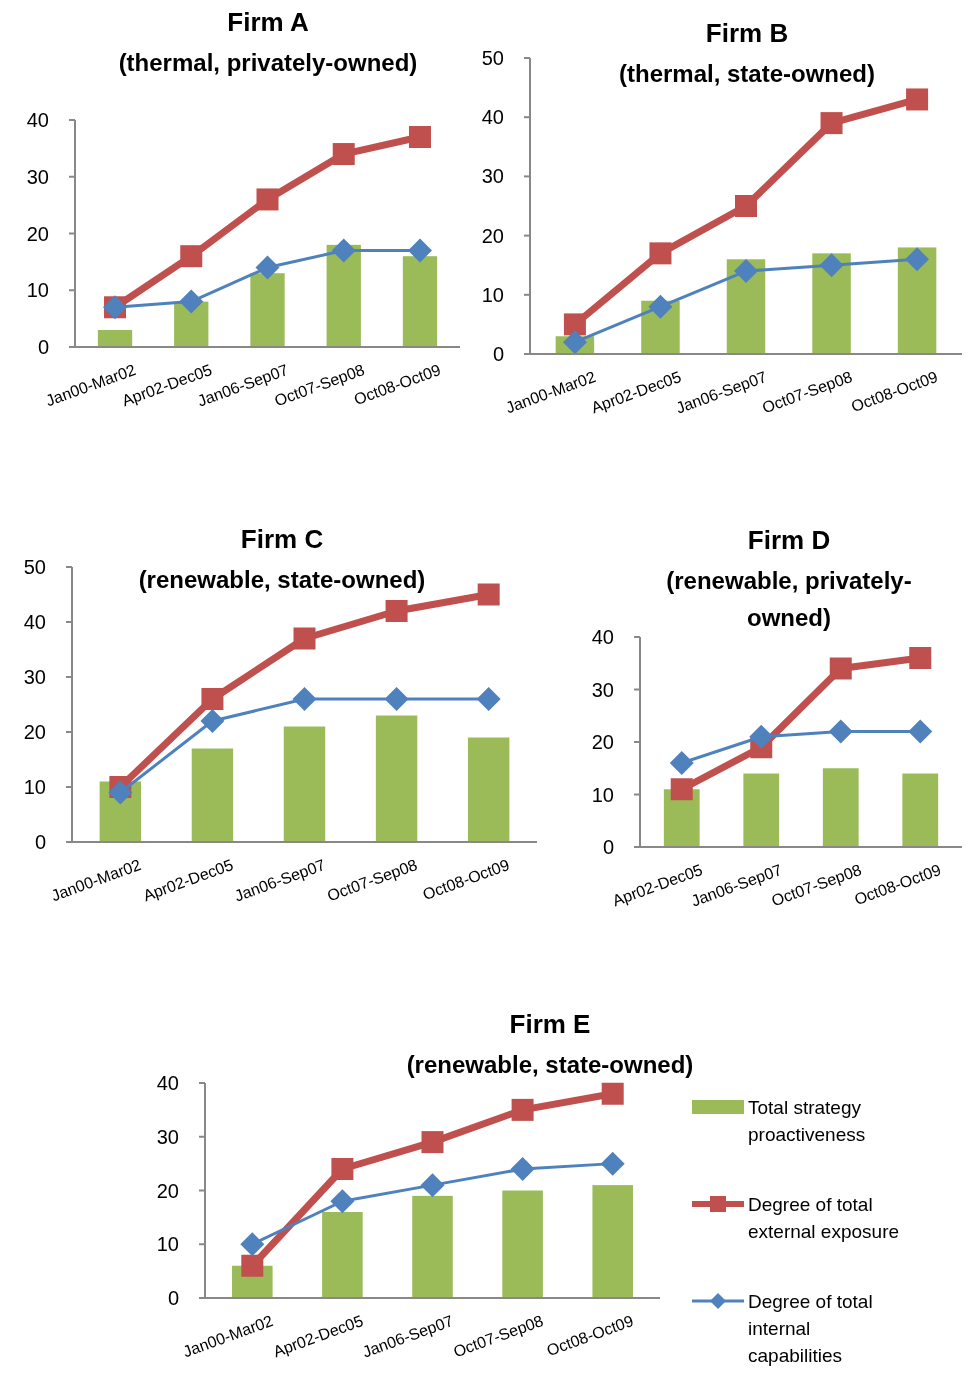 The width and height of the screenshot is (977, 1379). Describe the element at coordinates (550, 1024) in the screenshot. I see `chart-title: Firm E` at that location.